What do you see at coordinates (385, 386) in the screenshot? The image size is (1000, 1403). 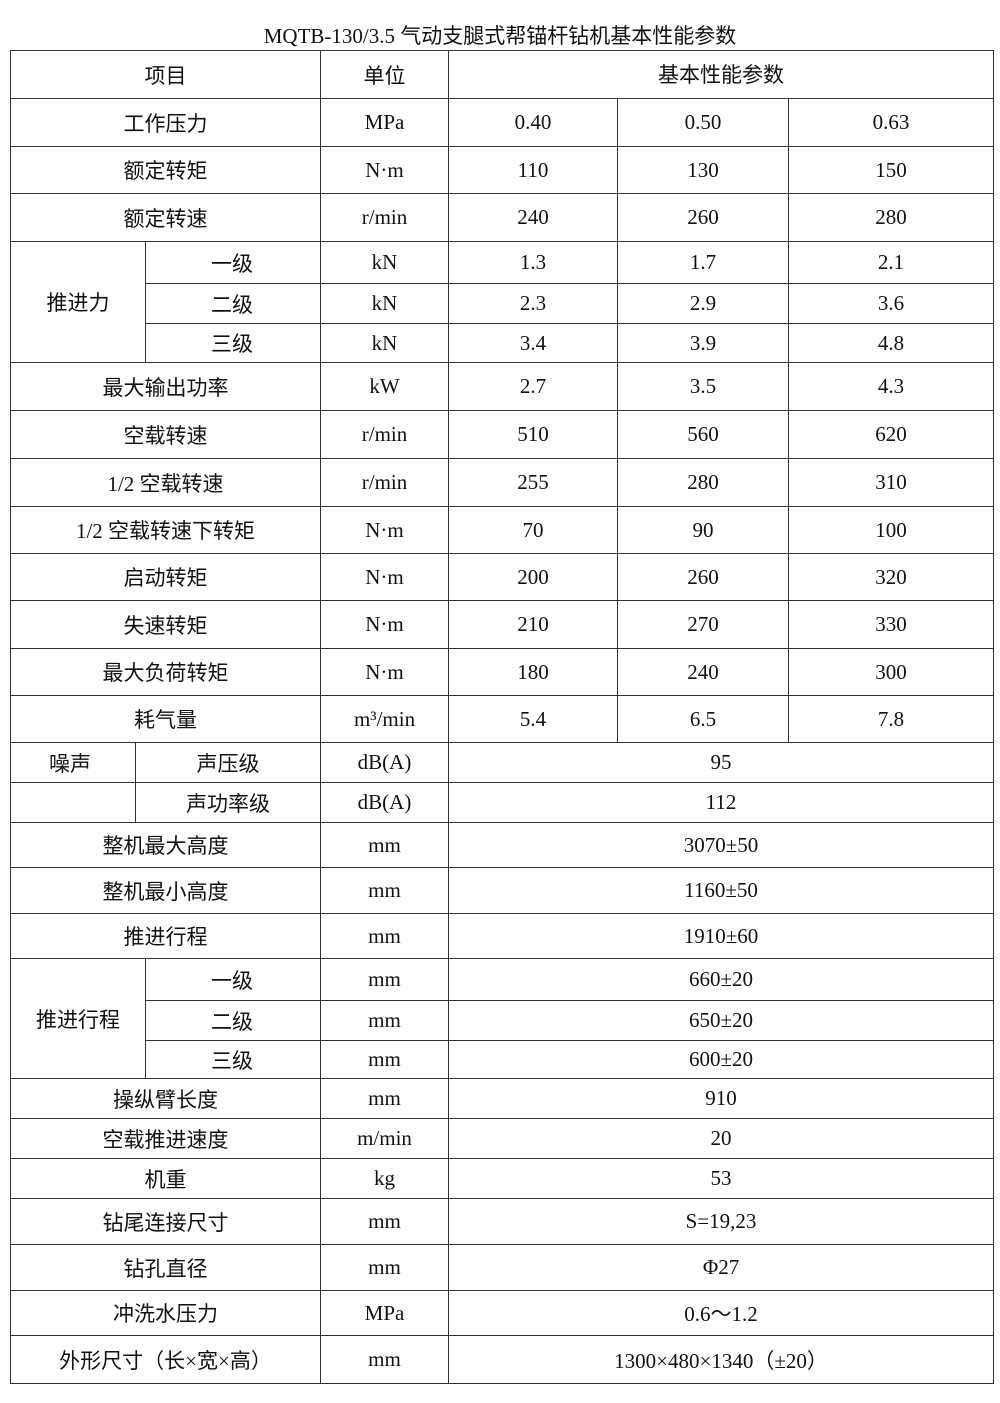 I see `unit-cell: kW` at bounding box center [385, 386].